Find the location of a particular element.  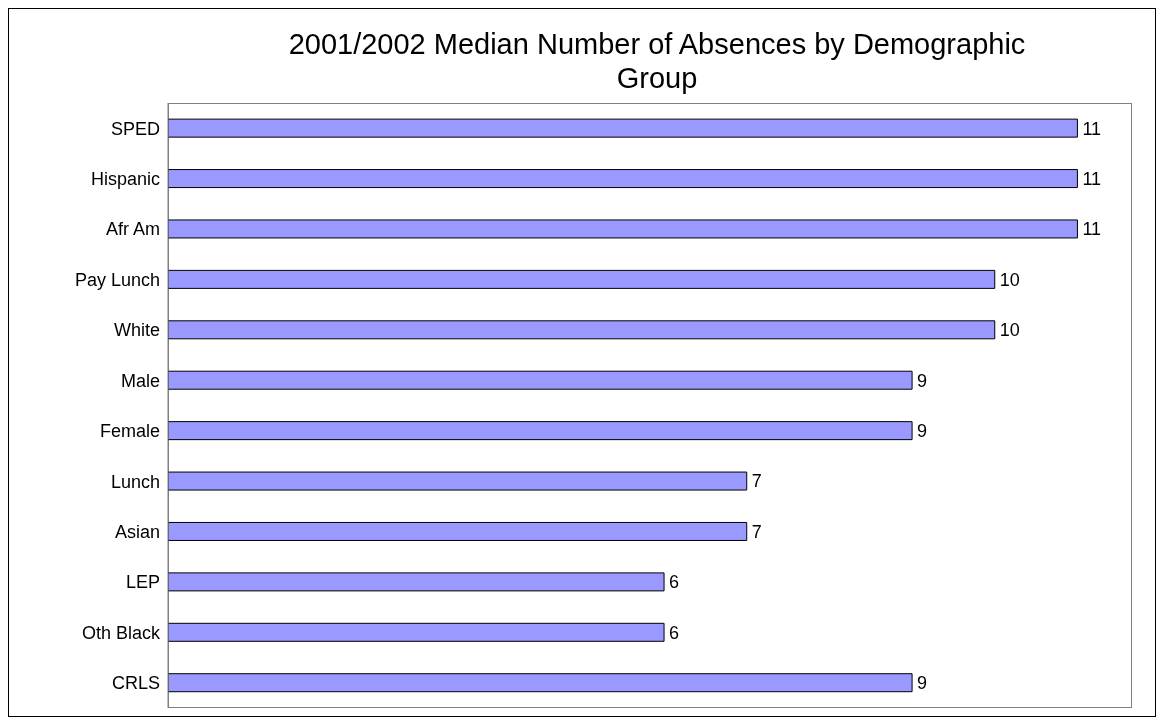

y-tick-label: Pay Lunch is located at coordinates (117, 279).